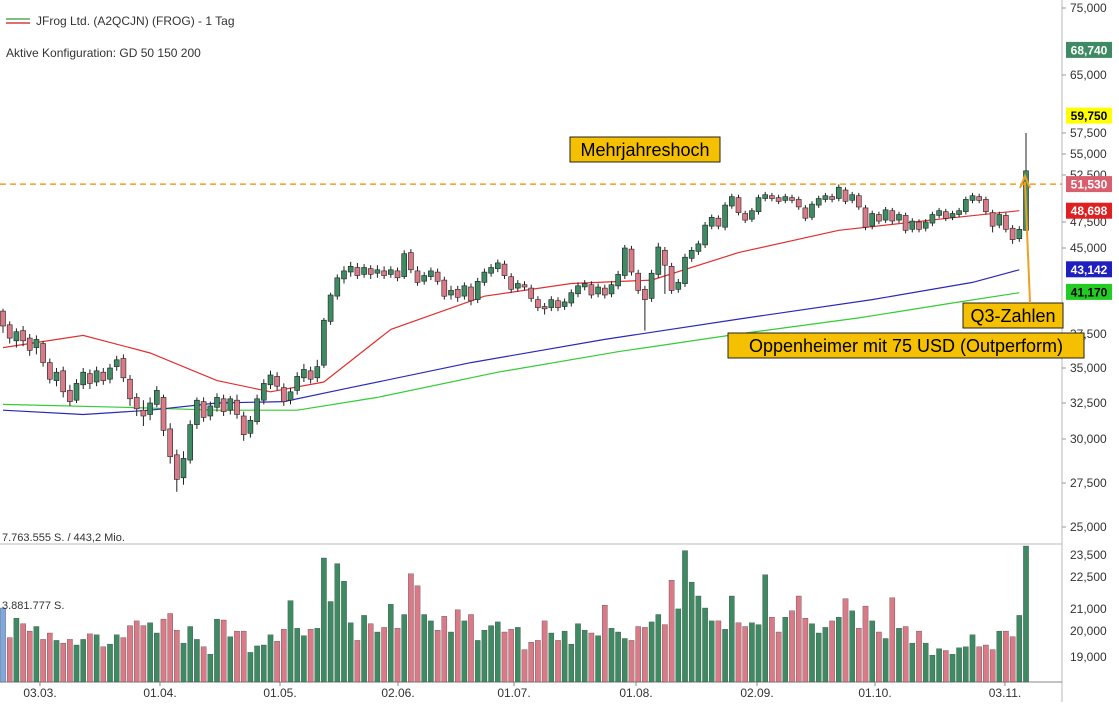 This screenshot has width=1119, height=707. I want to click on volume-tick-label: 22,500, so click(1088, 577).